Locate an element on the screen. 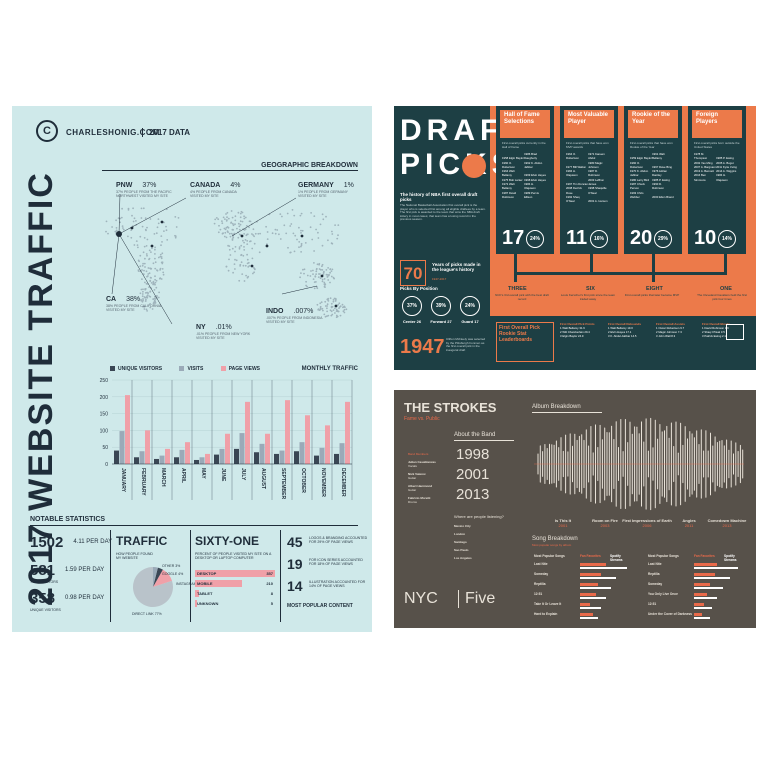 The height and width of the screenshot is (768, 768). pick-three: THREE is located at coordinates (517, 289).